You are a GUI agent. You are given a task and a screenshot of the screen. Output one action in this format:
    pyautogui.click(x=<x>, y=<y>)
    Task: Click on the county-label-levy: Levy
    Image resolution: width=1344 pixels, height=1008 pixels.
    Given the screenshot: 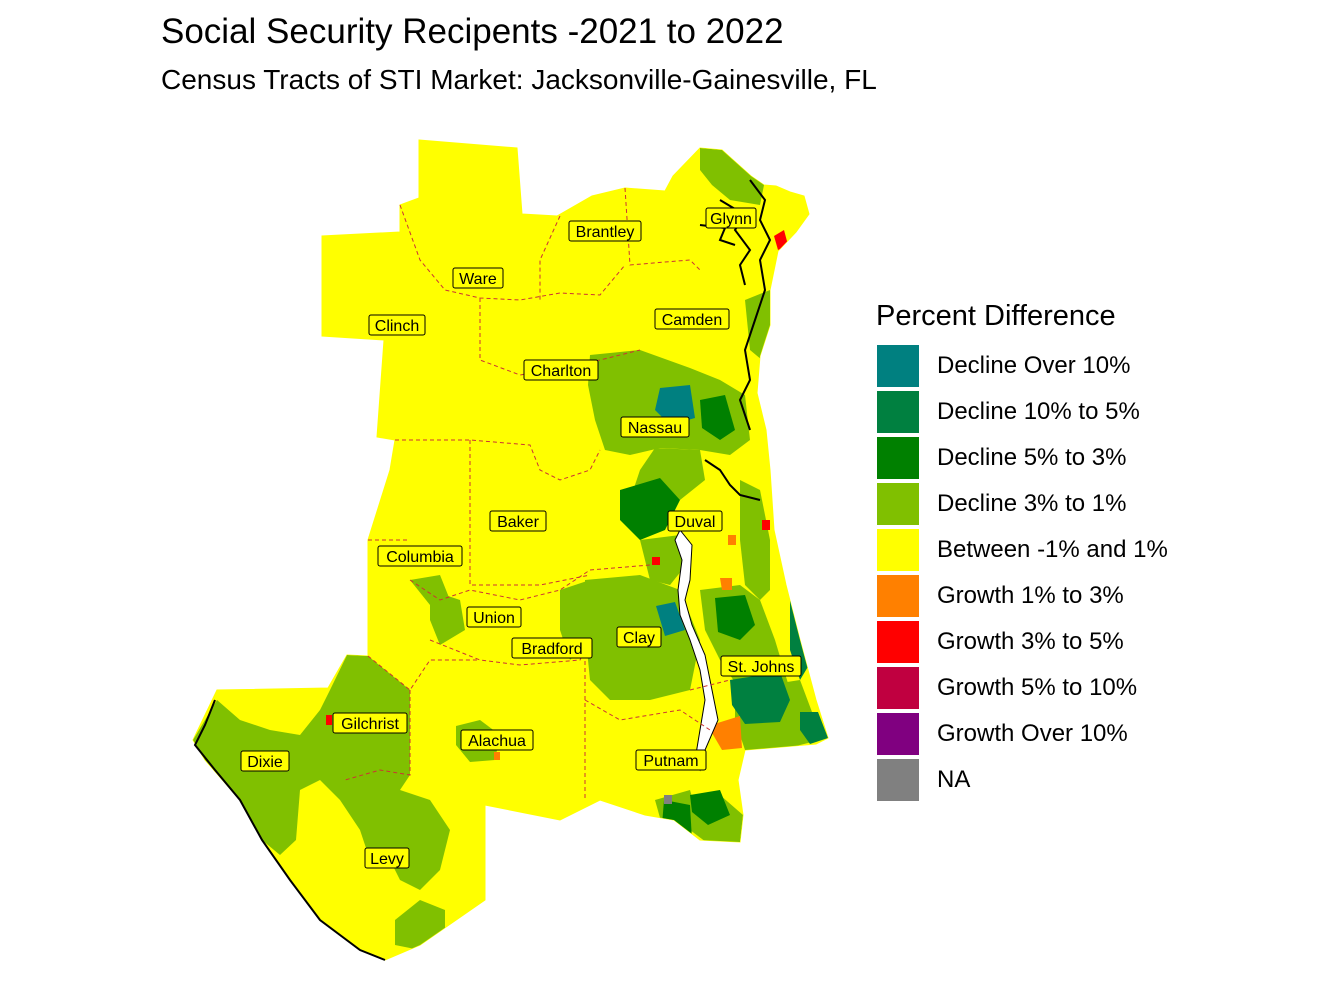 What is the action you would take?
    pyautogui.click(x=387, y=858)
    